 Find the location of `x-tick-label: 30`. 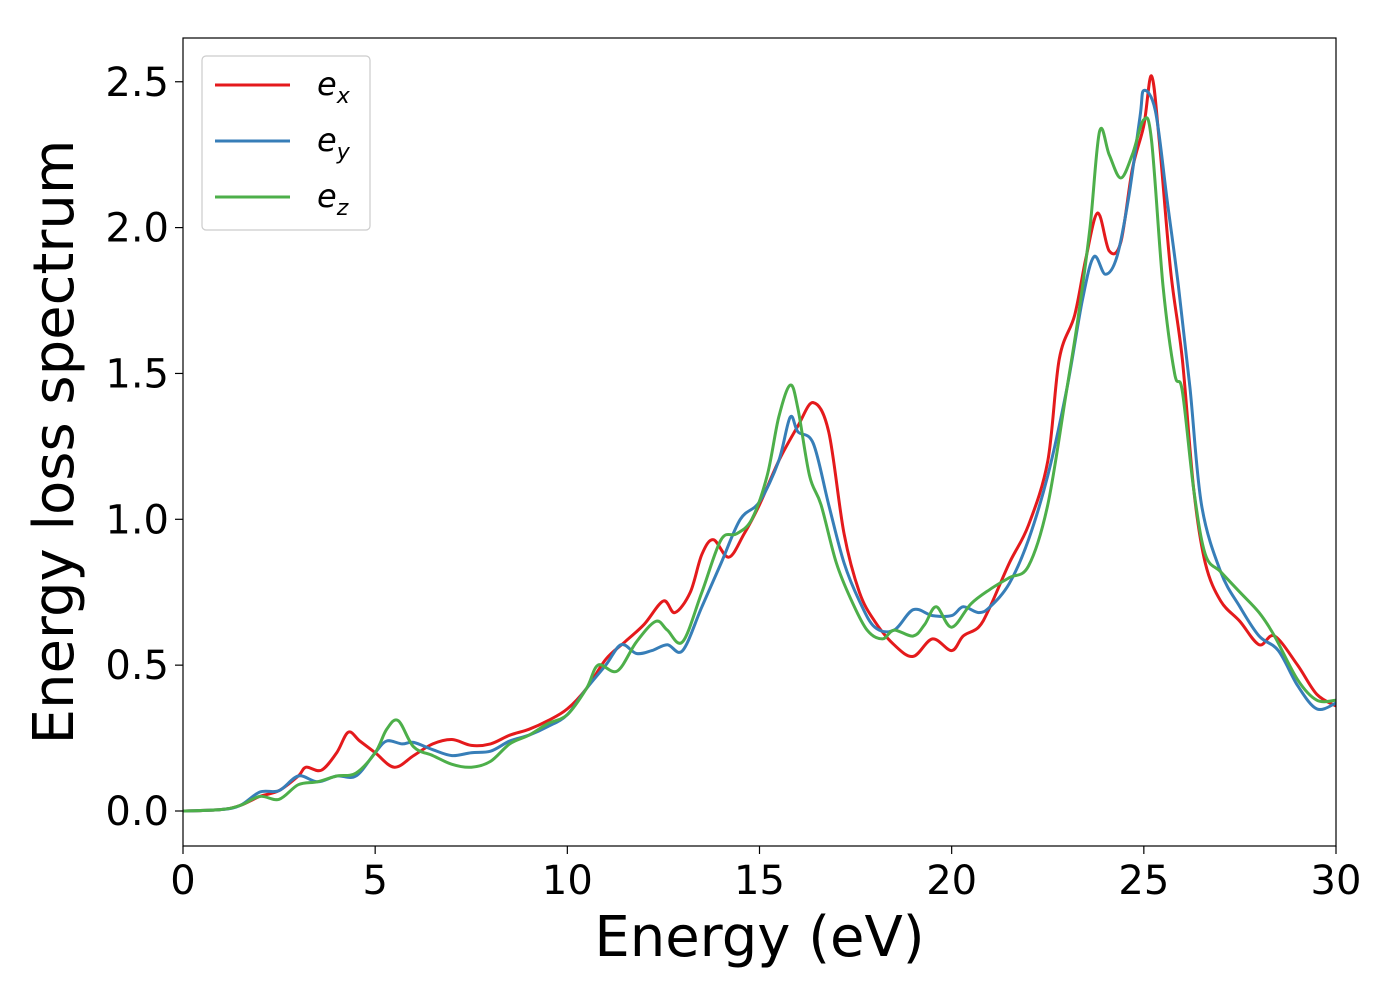

x-tick-label: 30 is located at coordinates (1336, 881).